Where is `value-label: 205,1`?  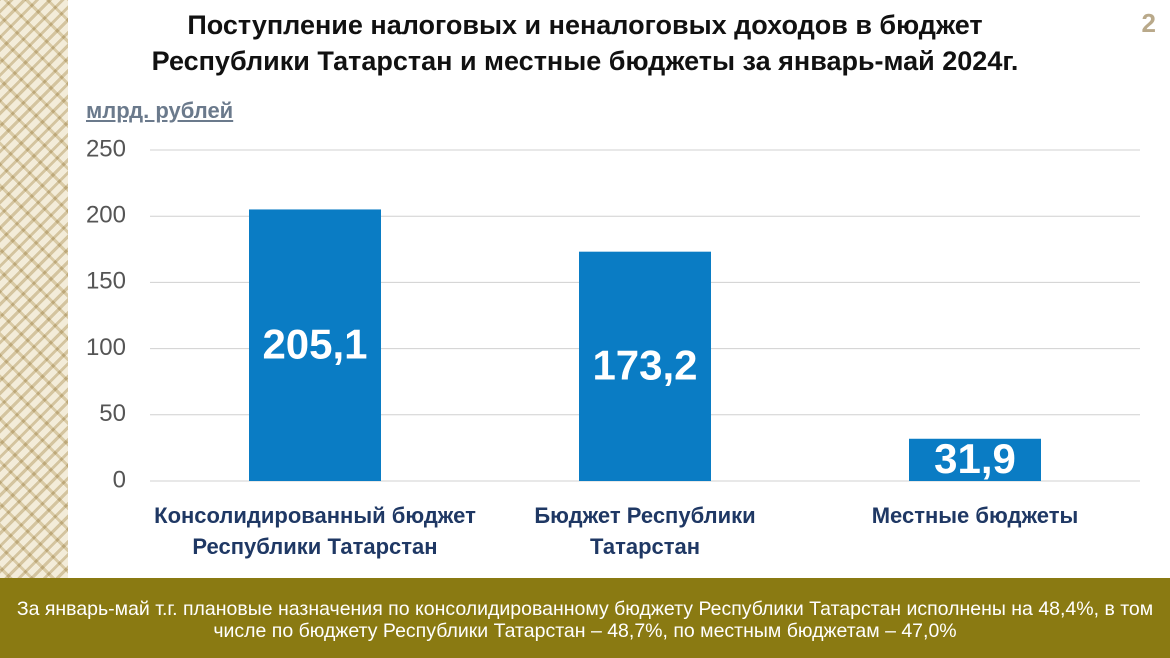 value-label: 205,1 is located at coordinates (314, 343).